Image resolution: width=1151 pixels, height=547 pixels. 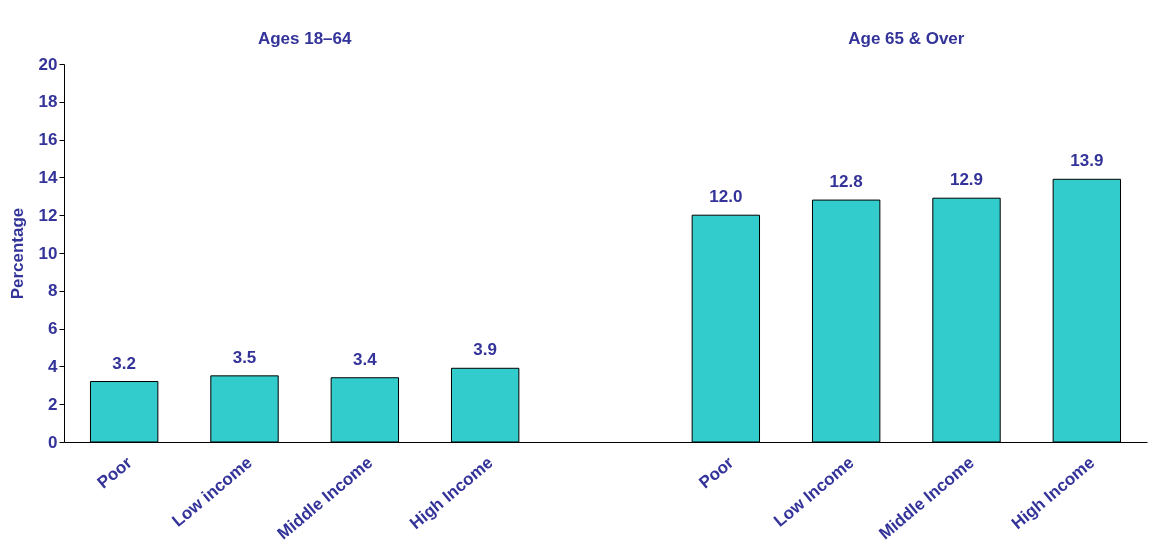 What do you see at coordinates (726, 197) in the screenshot?
I see `data-label: 12.0` at bounding box center [726, 197].